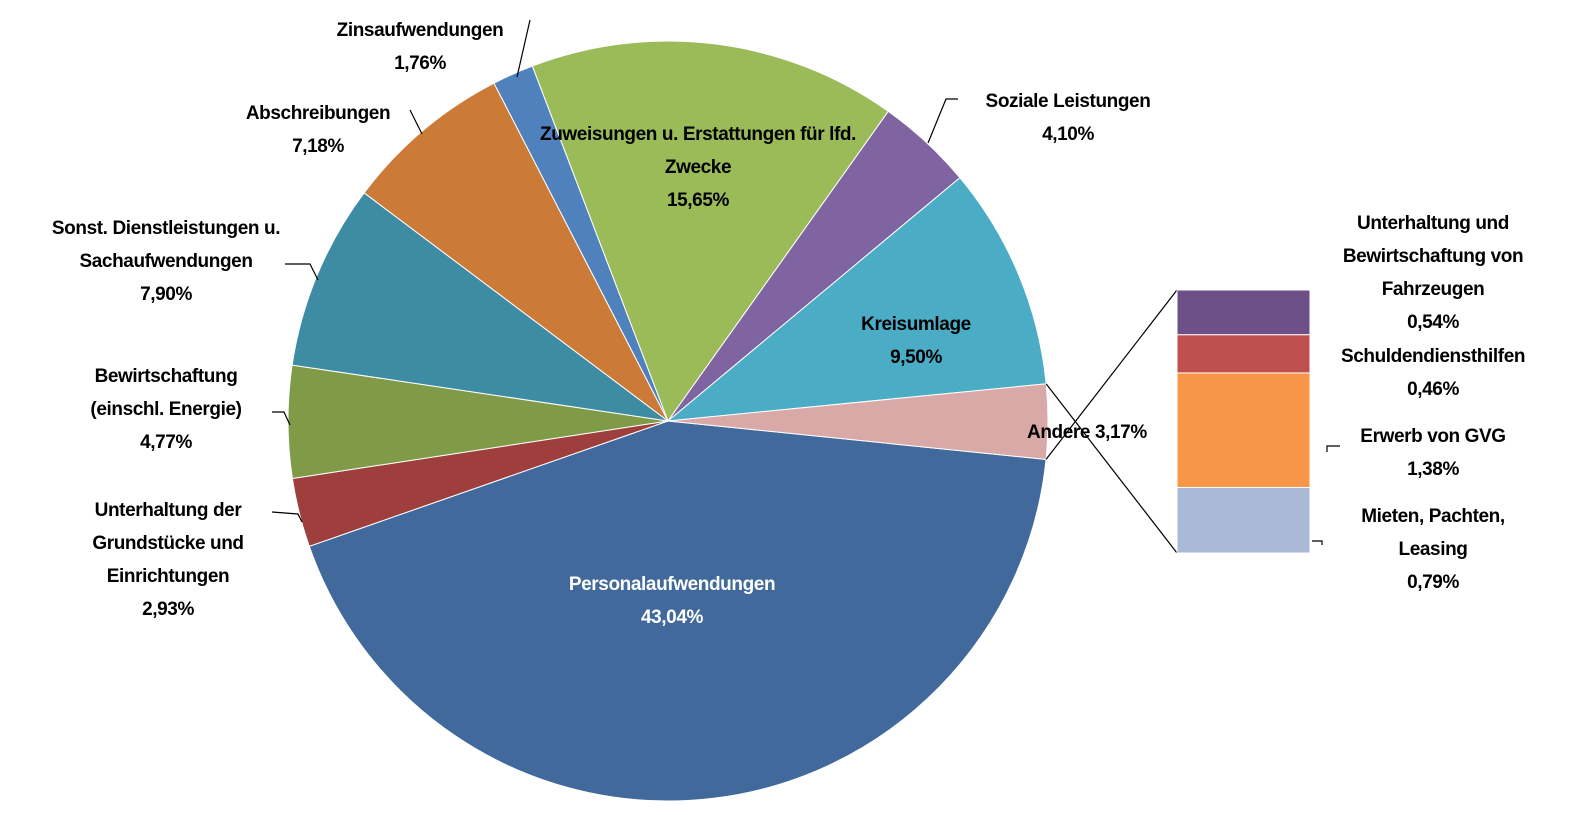 The height and width of the screenshot is (815, 1595). Describe the element at coordinates (916, 341) in the screenshot. I see `data-label: Kreisumlage 9,50%` at that location.